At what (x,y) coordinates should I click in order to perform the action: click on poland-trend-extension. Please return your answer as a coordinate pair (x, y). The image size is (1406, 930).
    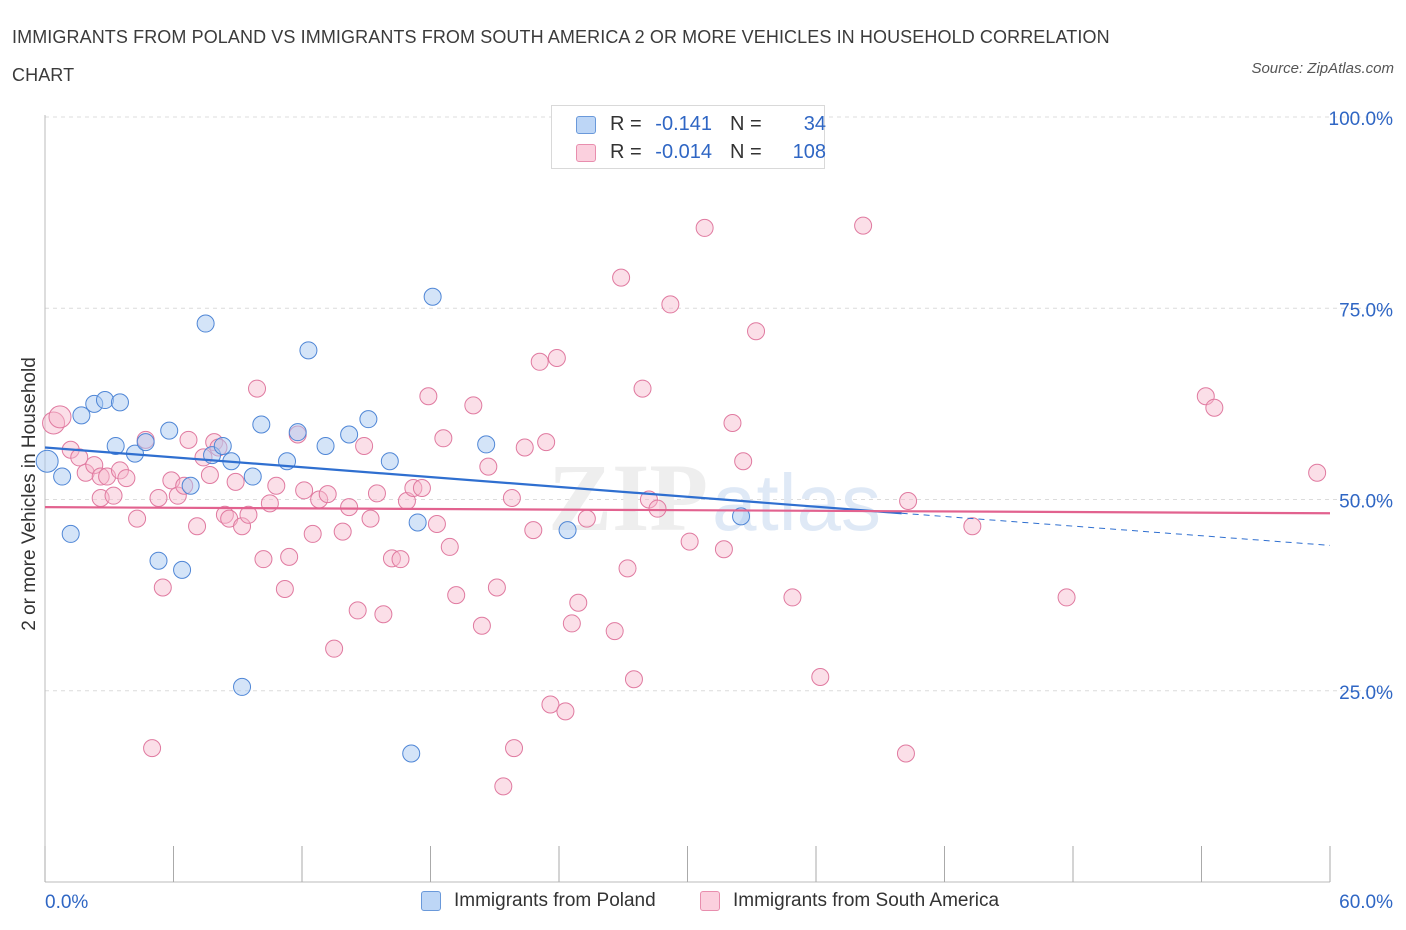
    Looking at the image, I should click on (1116, 529).